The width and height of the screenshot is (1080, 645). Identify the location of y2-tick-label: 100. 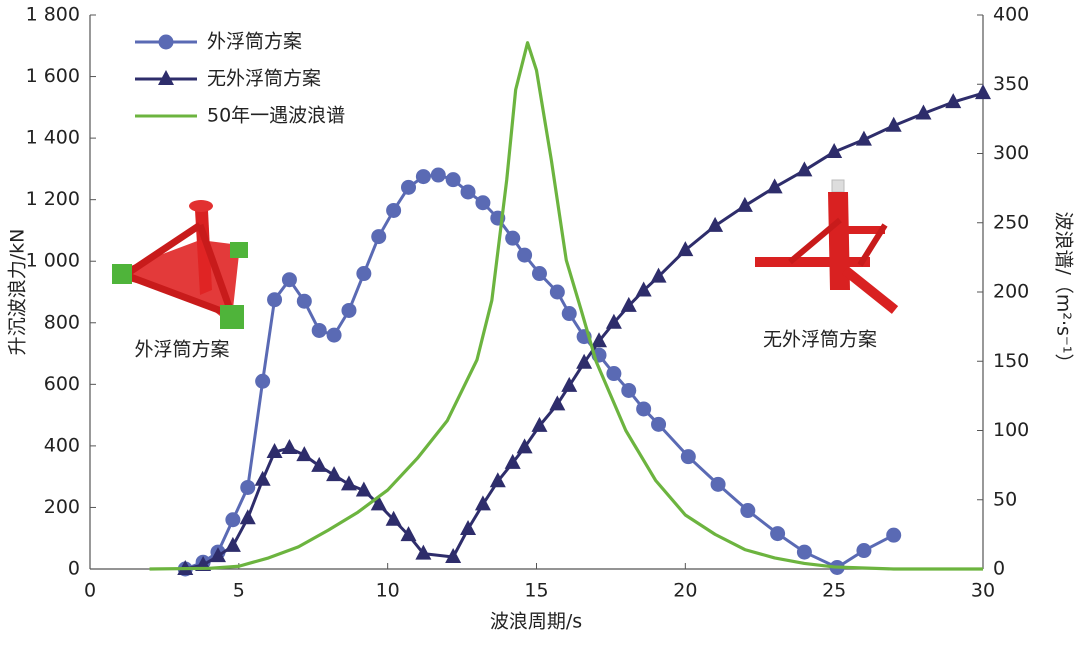
(1011, 430).